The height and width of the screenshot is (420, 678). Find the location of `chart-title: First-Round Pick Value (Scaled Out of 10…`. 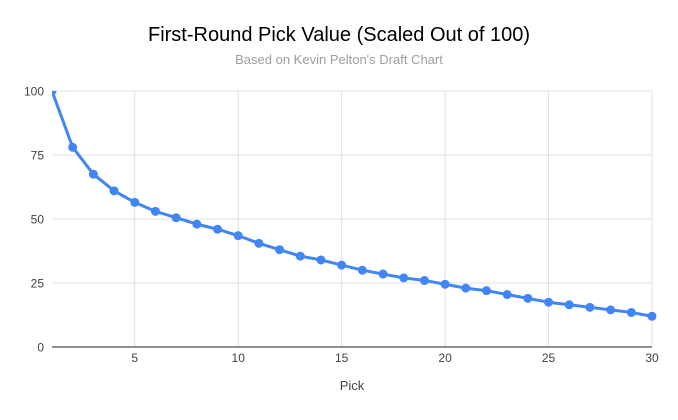

chart-title: First-Round Pick Value (Scaled Out of 10… is located at coordinates (339, 35).